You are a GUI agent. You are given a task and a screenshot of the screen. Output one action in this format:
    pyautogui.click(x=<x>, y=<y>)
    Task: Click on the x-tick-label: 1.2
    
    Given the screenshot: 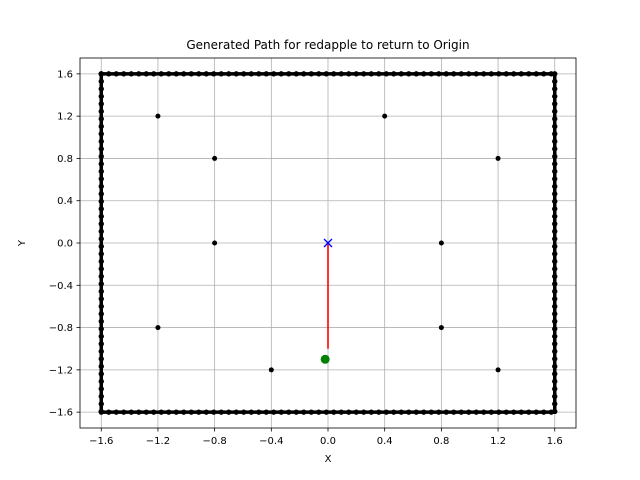 What is the action you would take?
    pyautogui.click(x=498, y=441)
    